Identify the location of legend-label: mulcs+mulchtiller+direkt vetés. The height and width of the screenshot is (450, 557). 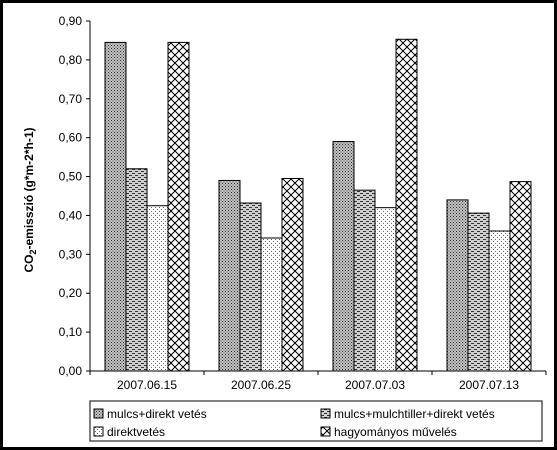
(414, 414).